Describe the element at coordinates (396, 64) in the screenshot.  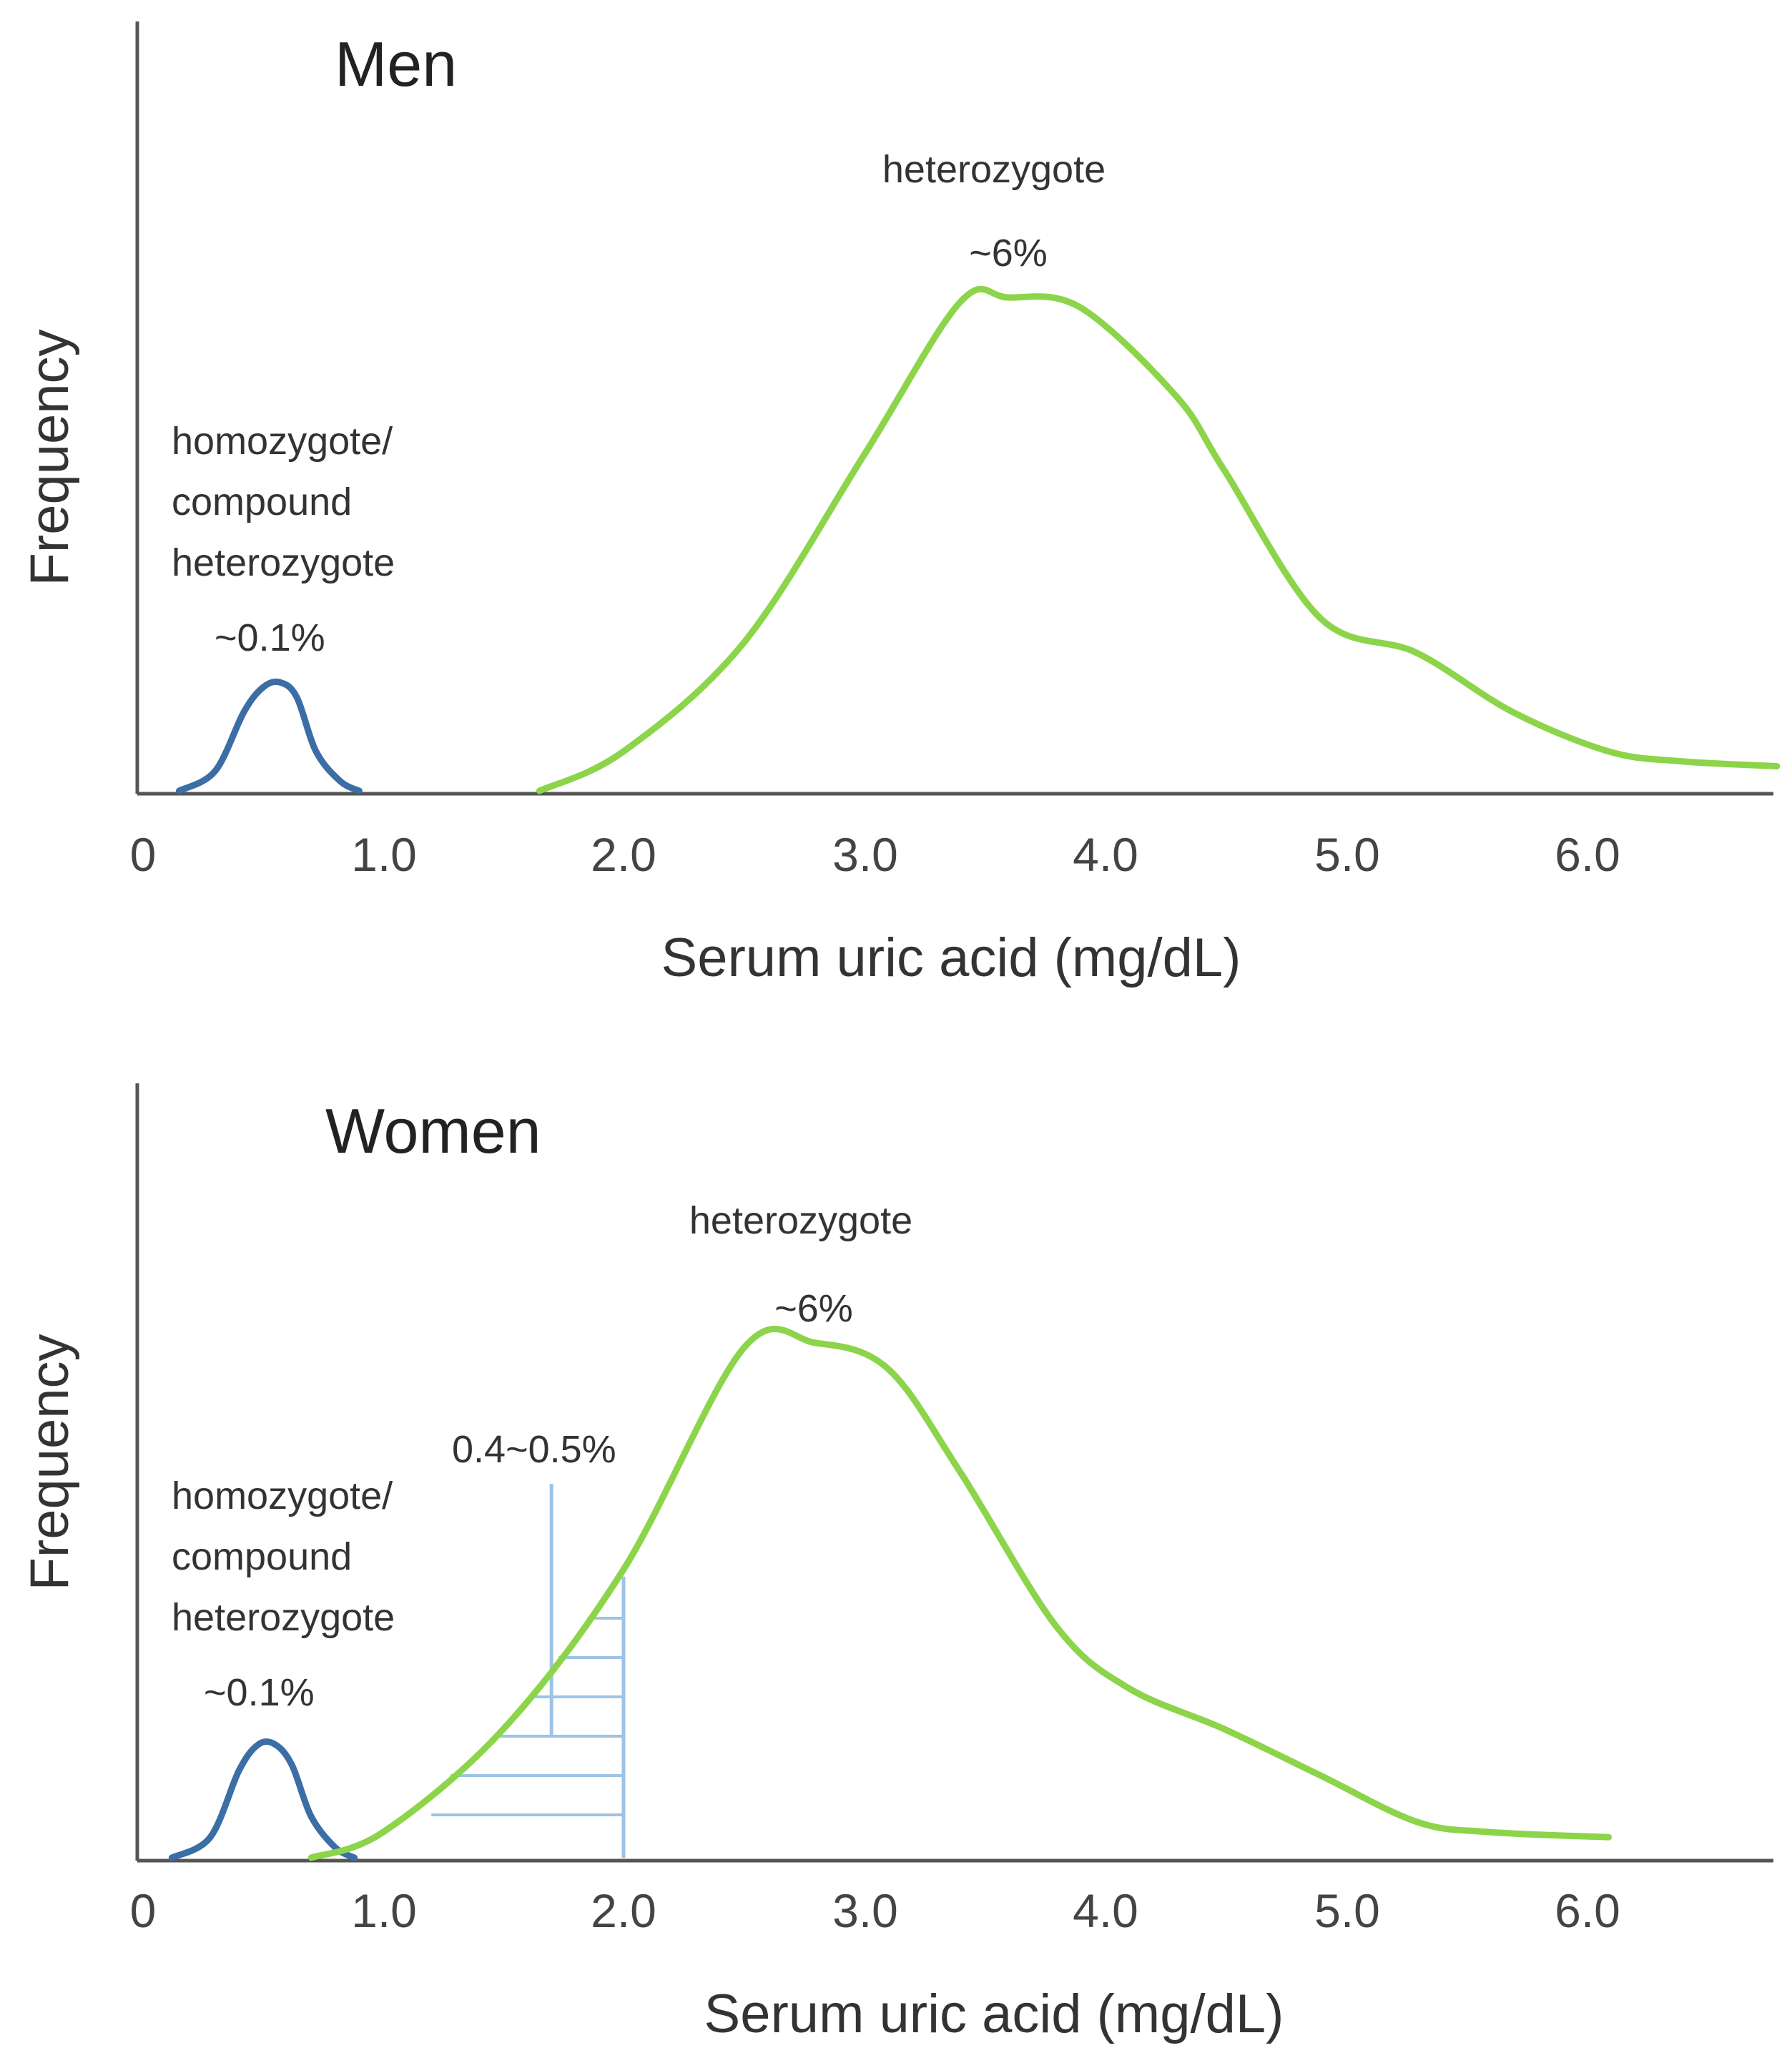
I see `men-title: Men` at that location.